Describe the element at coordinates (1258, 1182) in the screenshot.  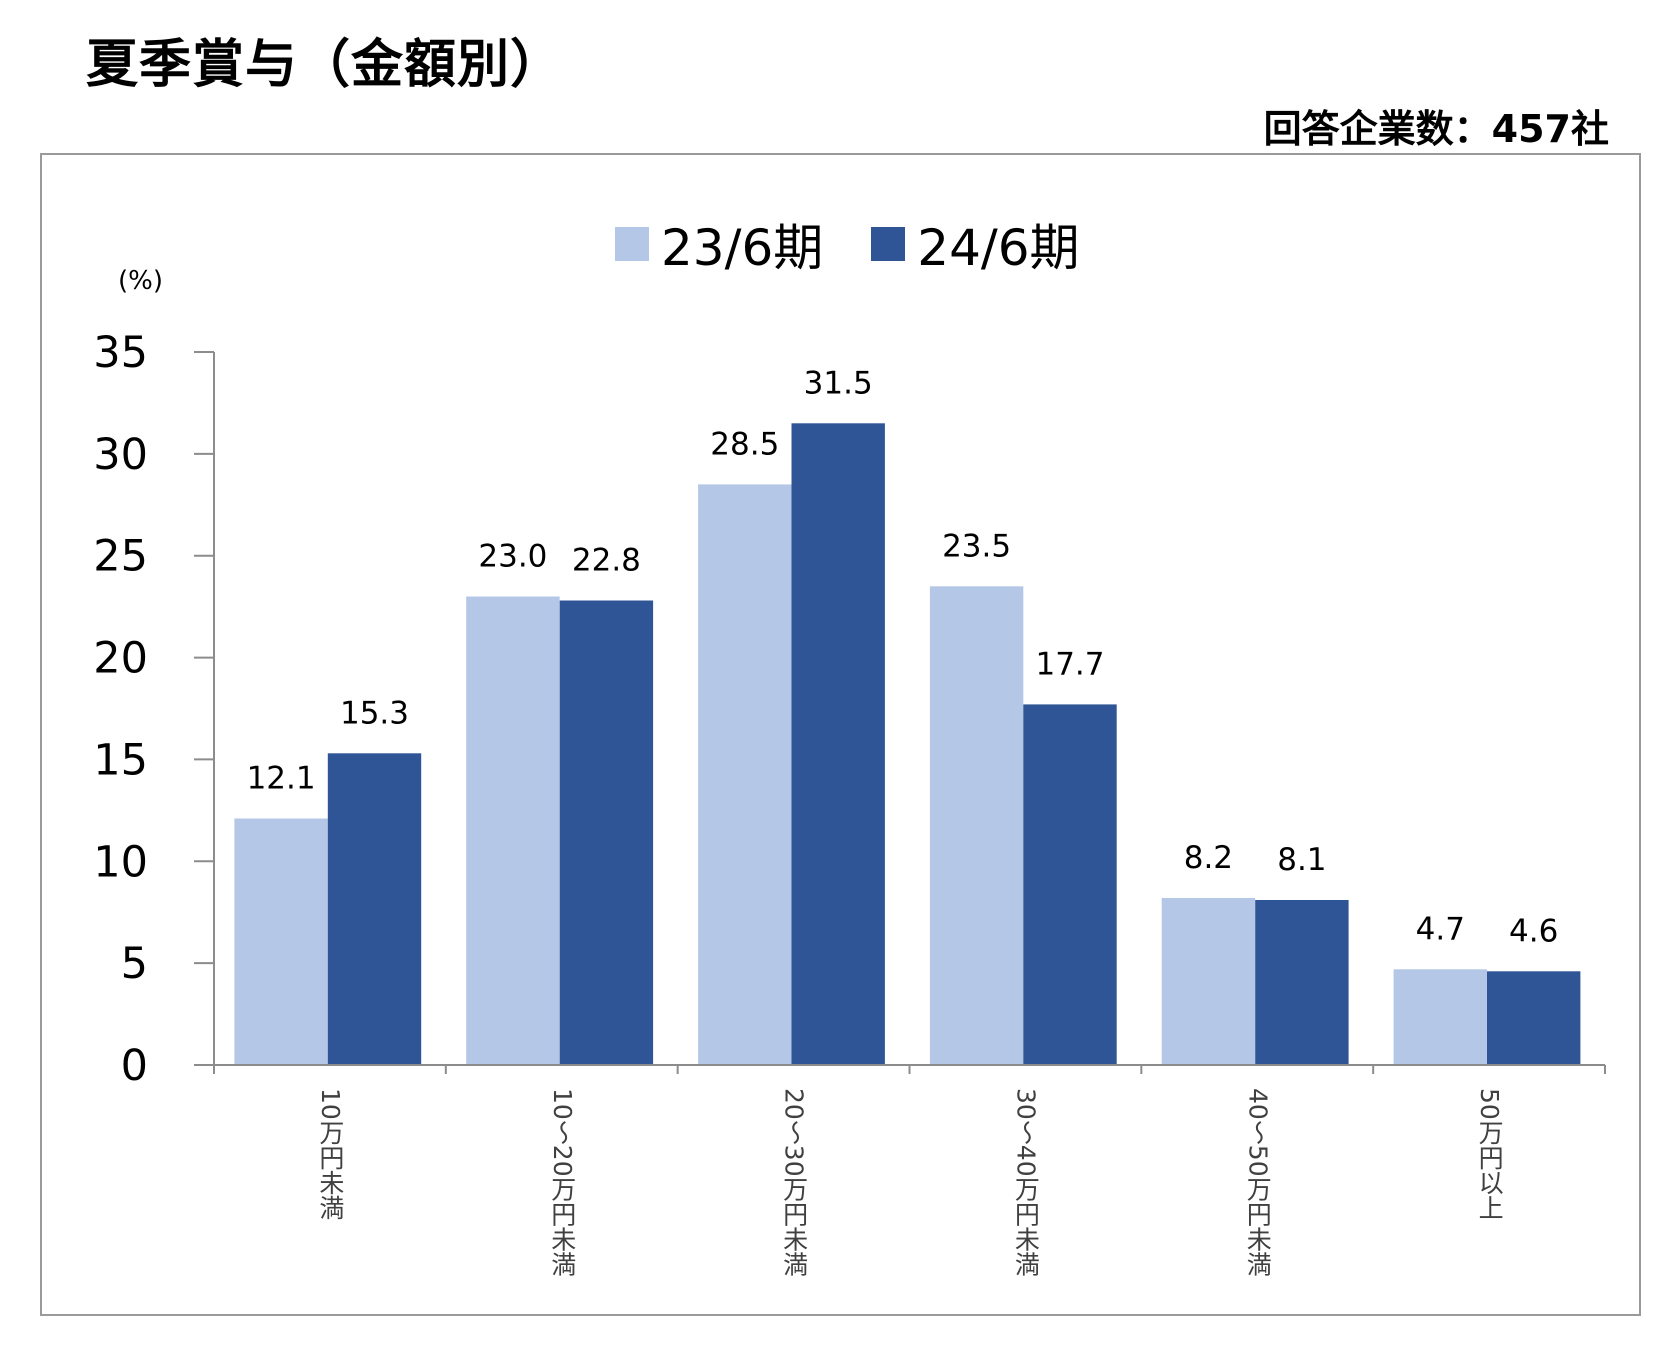
I see `x-category-label: 40～50万円未満` at that location.